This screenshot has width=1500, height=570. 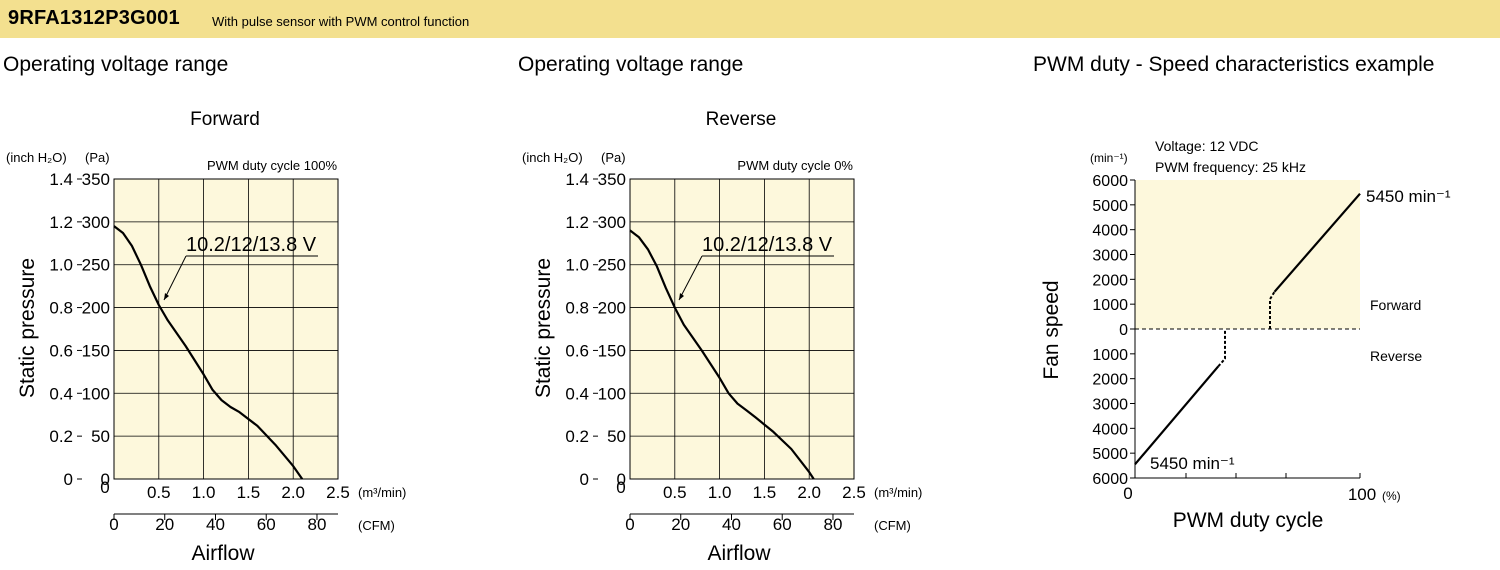 I want to click on duty-annotation: PWM duty cycle 0%, so click(x=795, y=165).